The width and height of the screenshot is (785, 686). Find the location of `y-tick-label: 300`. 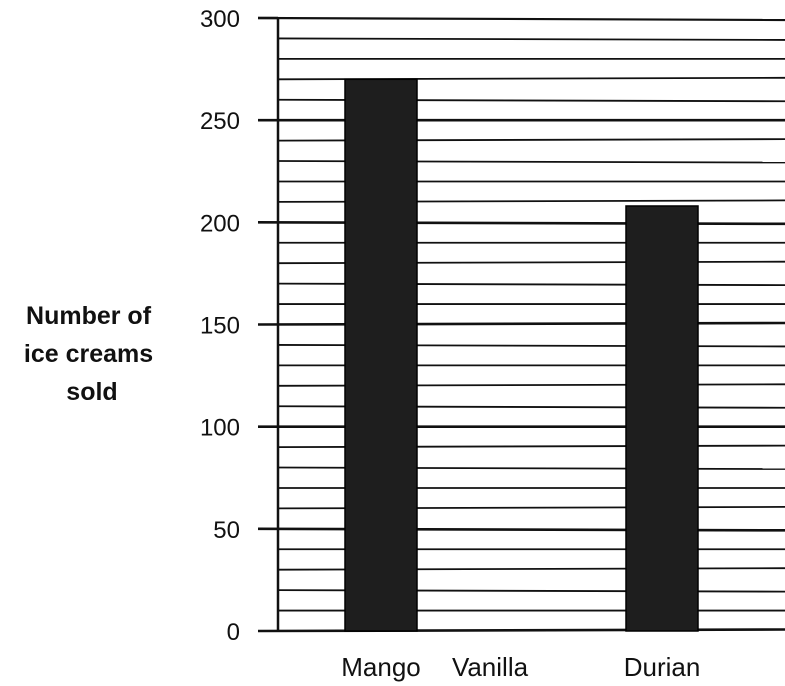

y-tick-label: 300 is located at coordinates (220, 19).